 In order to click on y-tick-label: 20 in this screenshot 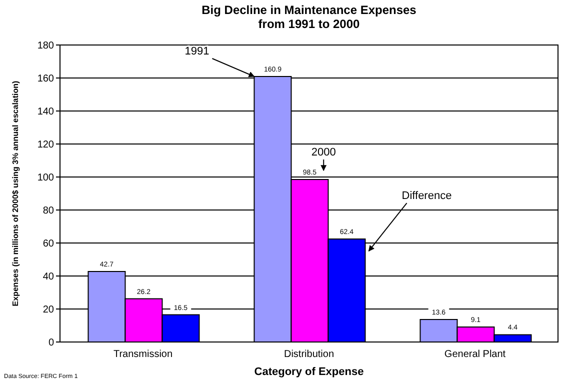, I will do `click(48, 310)`.